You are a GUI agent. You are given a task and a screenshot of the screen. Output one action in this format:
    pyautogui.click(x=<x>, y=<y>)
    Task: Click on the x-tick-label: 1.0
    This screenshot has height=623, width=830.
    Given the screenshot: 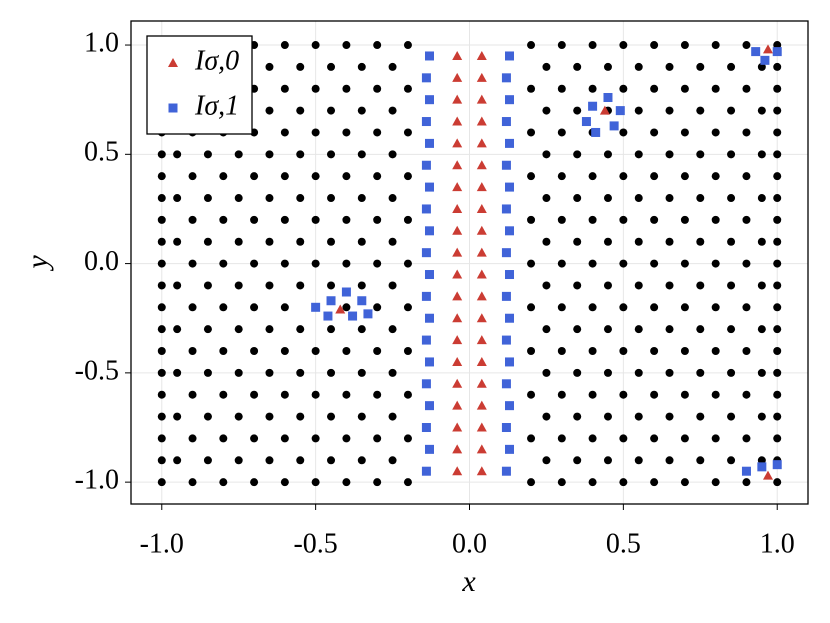 What is the action you would take?
    pyautogui.click(x=777, y=543)
    